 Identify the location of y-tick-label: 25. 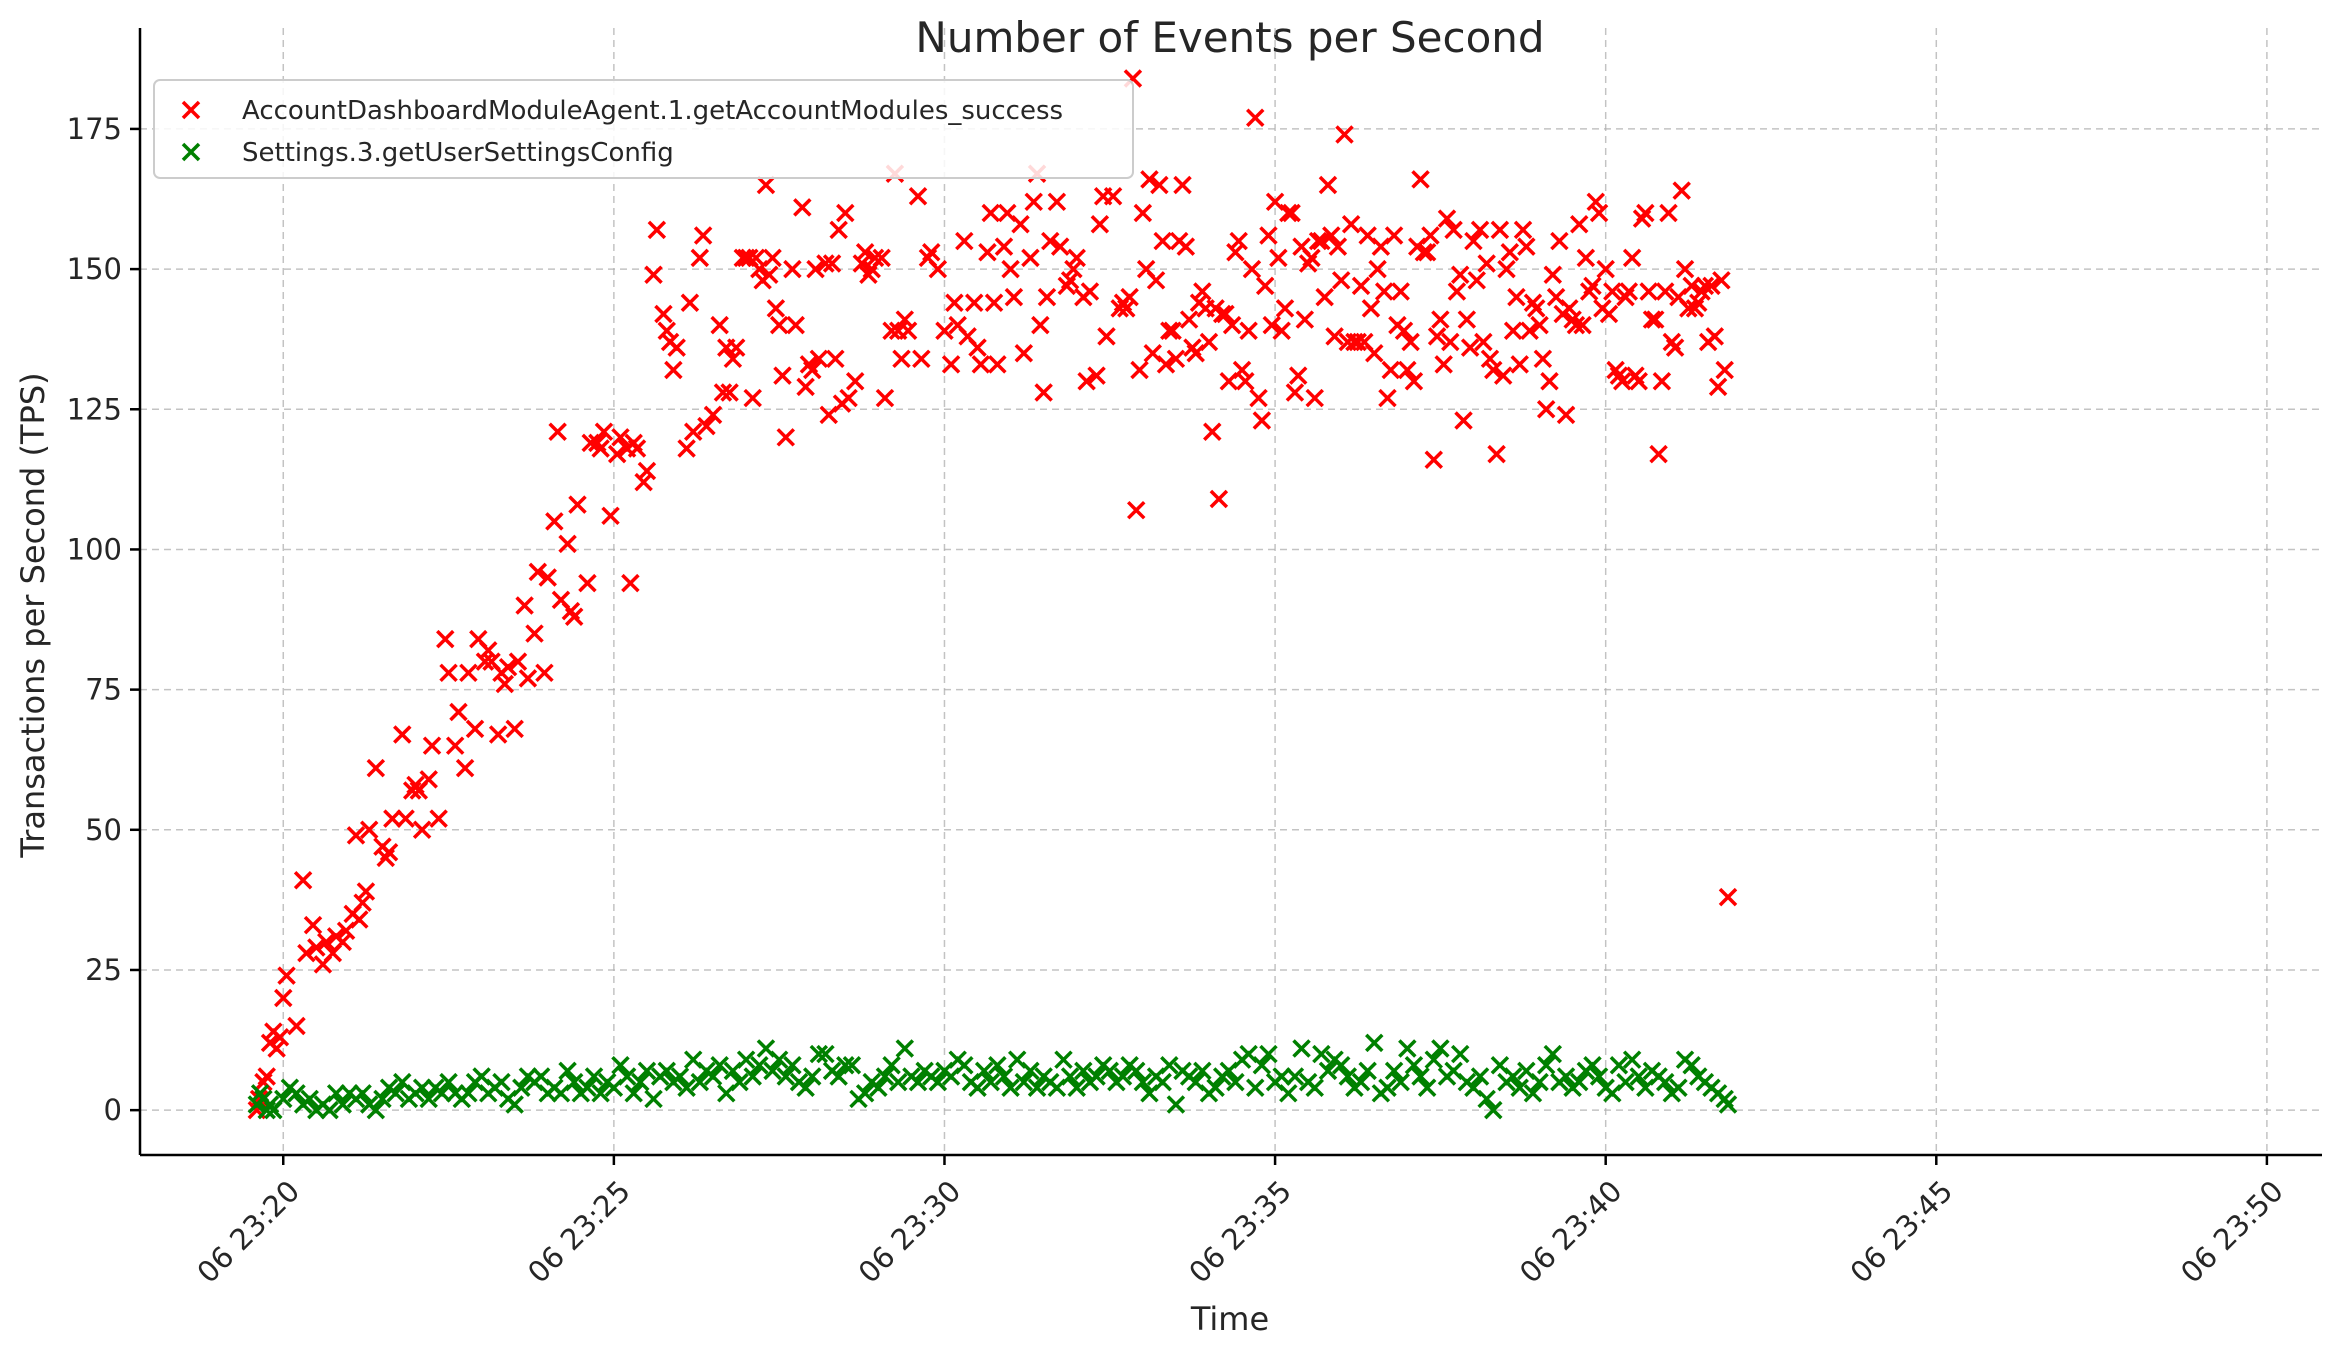
(103, 970).